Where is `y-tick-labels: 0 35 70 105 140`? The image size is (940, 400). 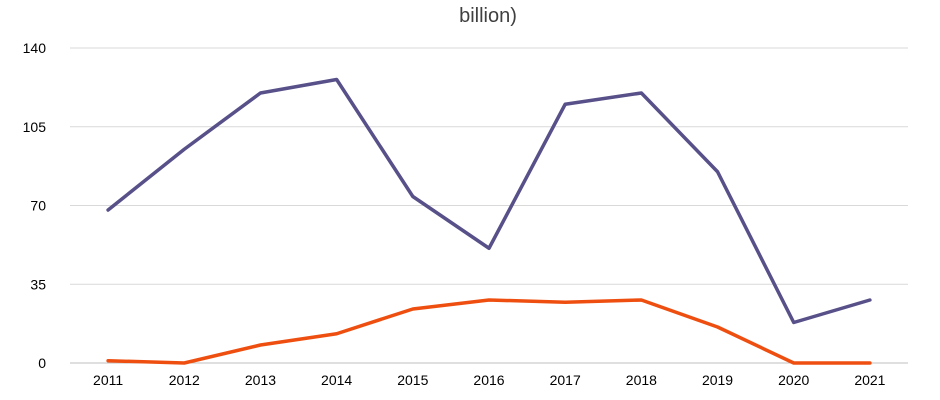
y-tick-labels: 0 35 70 105 140 is located at coordinates (35, 205).